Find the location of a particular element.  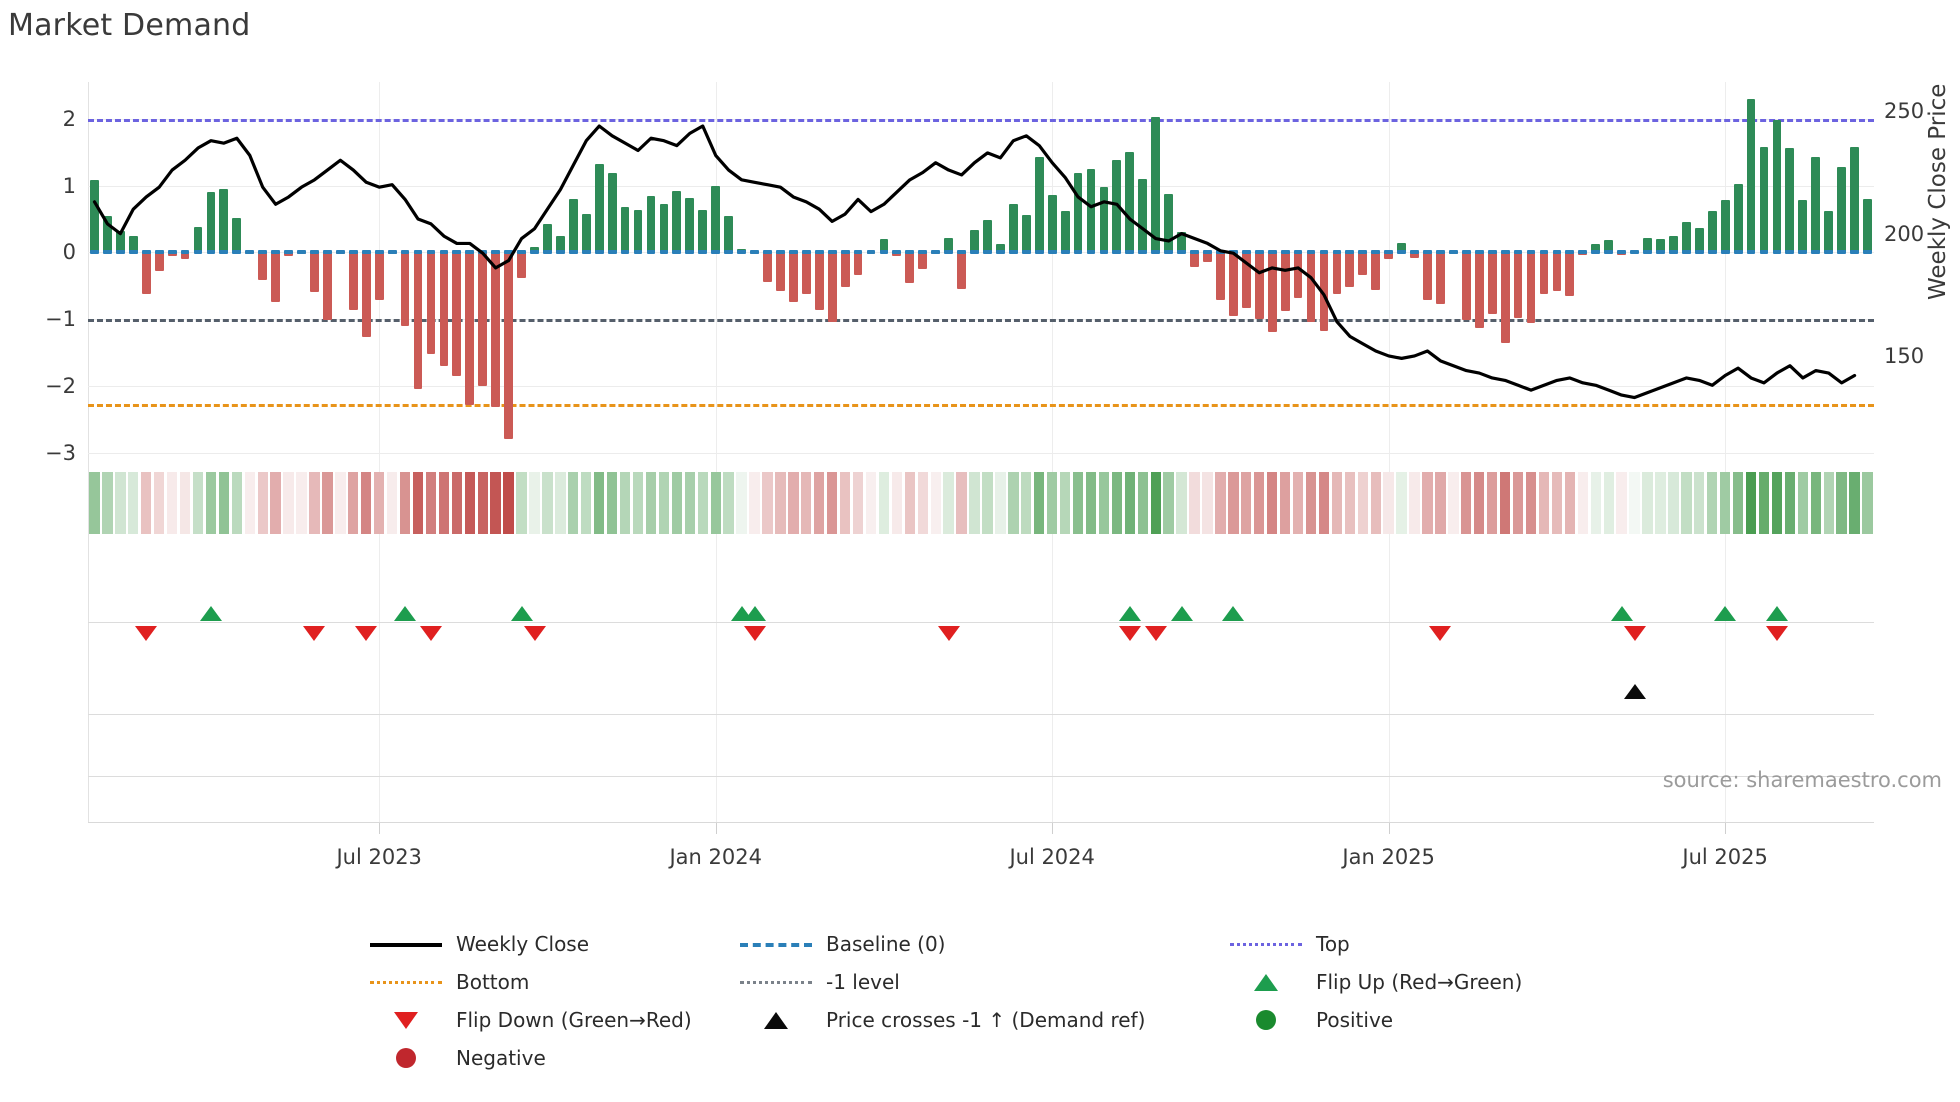

legend-item: Bottom is located at coordinates (555, 982).